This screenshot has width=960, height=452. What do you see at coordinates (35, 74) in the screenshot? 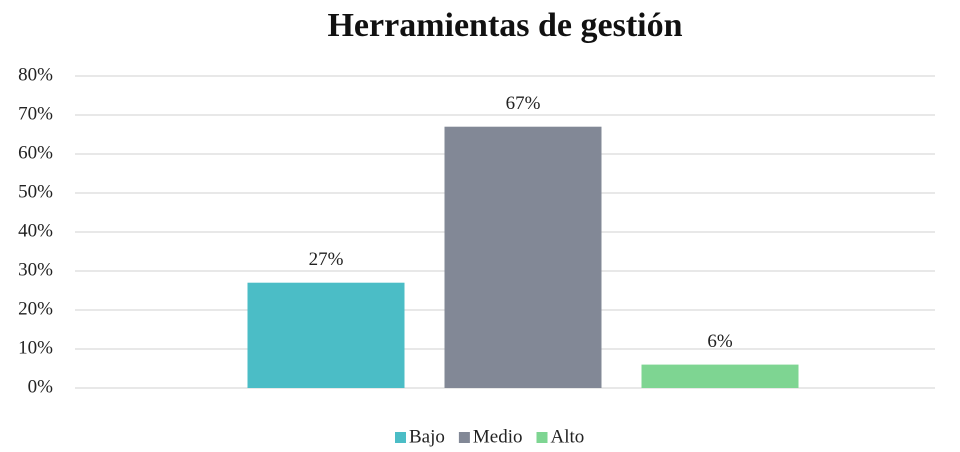
I see `y-tick-label: 80%` at bounding box center [35, 74].